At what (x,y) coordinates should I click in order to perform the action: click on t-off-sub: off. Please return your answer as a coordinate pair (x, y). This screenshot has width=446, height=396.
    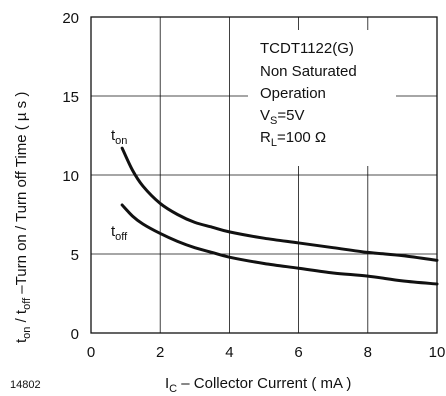
    Looking at the image, I should click on (121, 237).